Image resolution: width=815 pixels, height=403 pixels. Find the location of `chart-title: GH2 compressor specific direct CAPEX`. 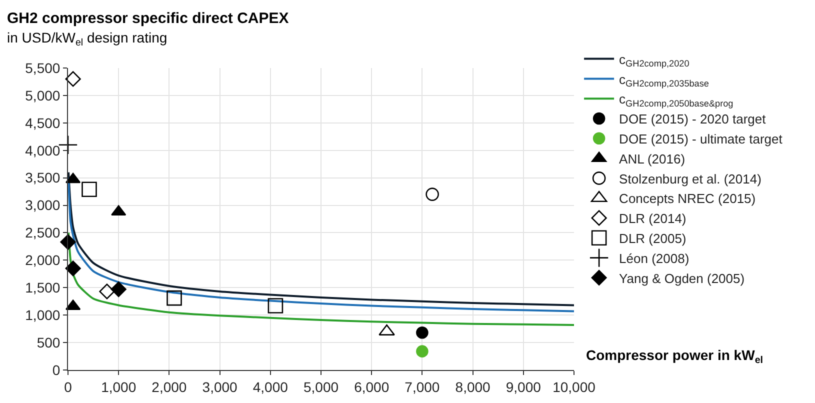

chart-title: GH2 compressor specific direct CAPEX is located at coordinates (148, 18).